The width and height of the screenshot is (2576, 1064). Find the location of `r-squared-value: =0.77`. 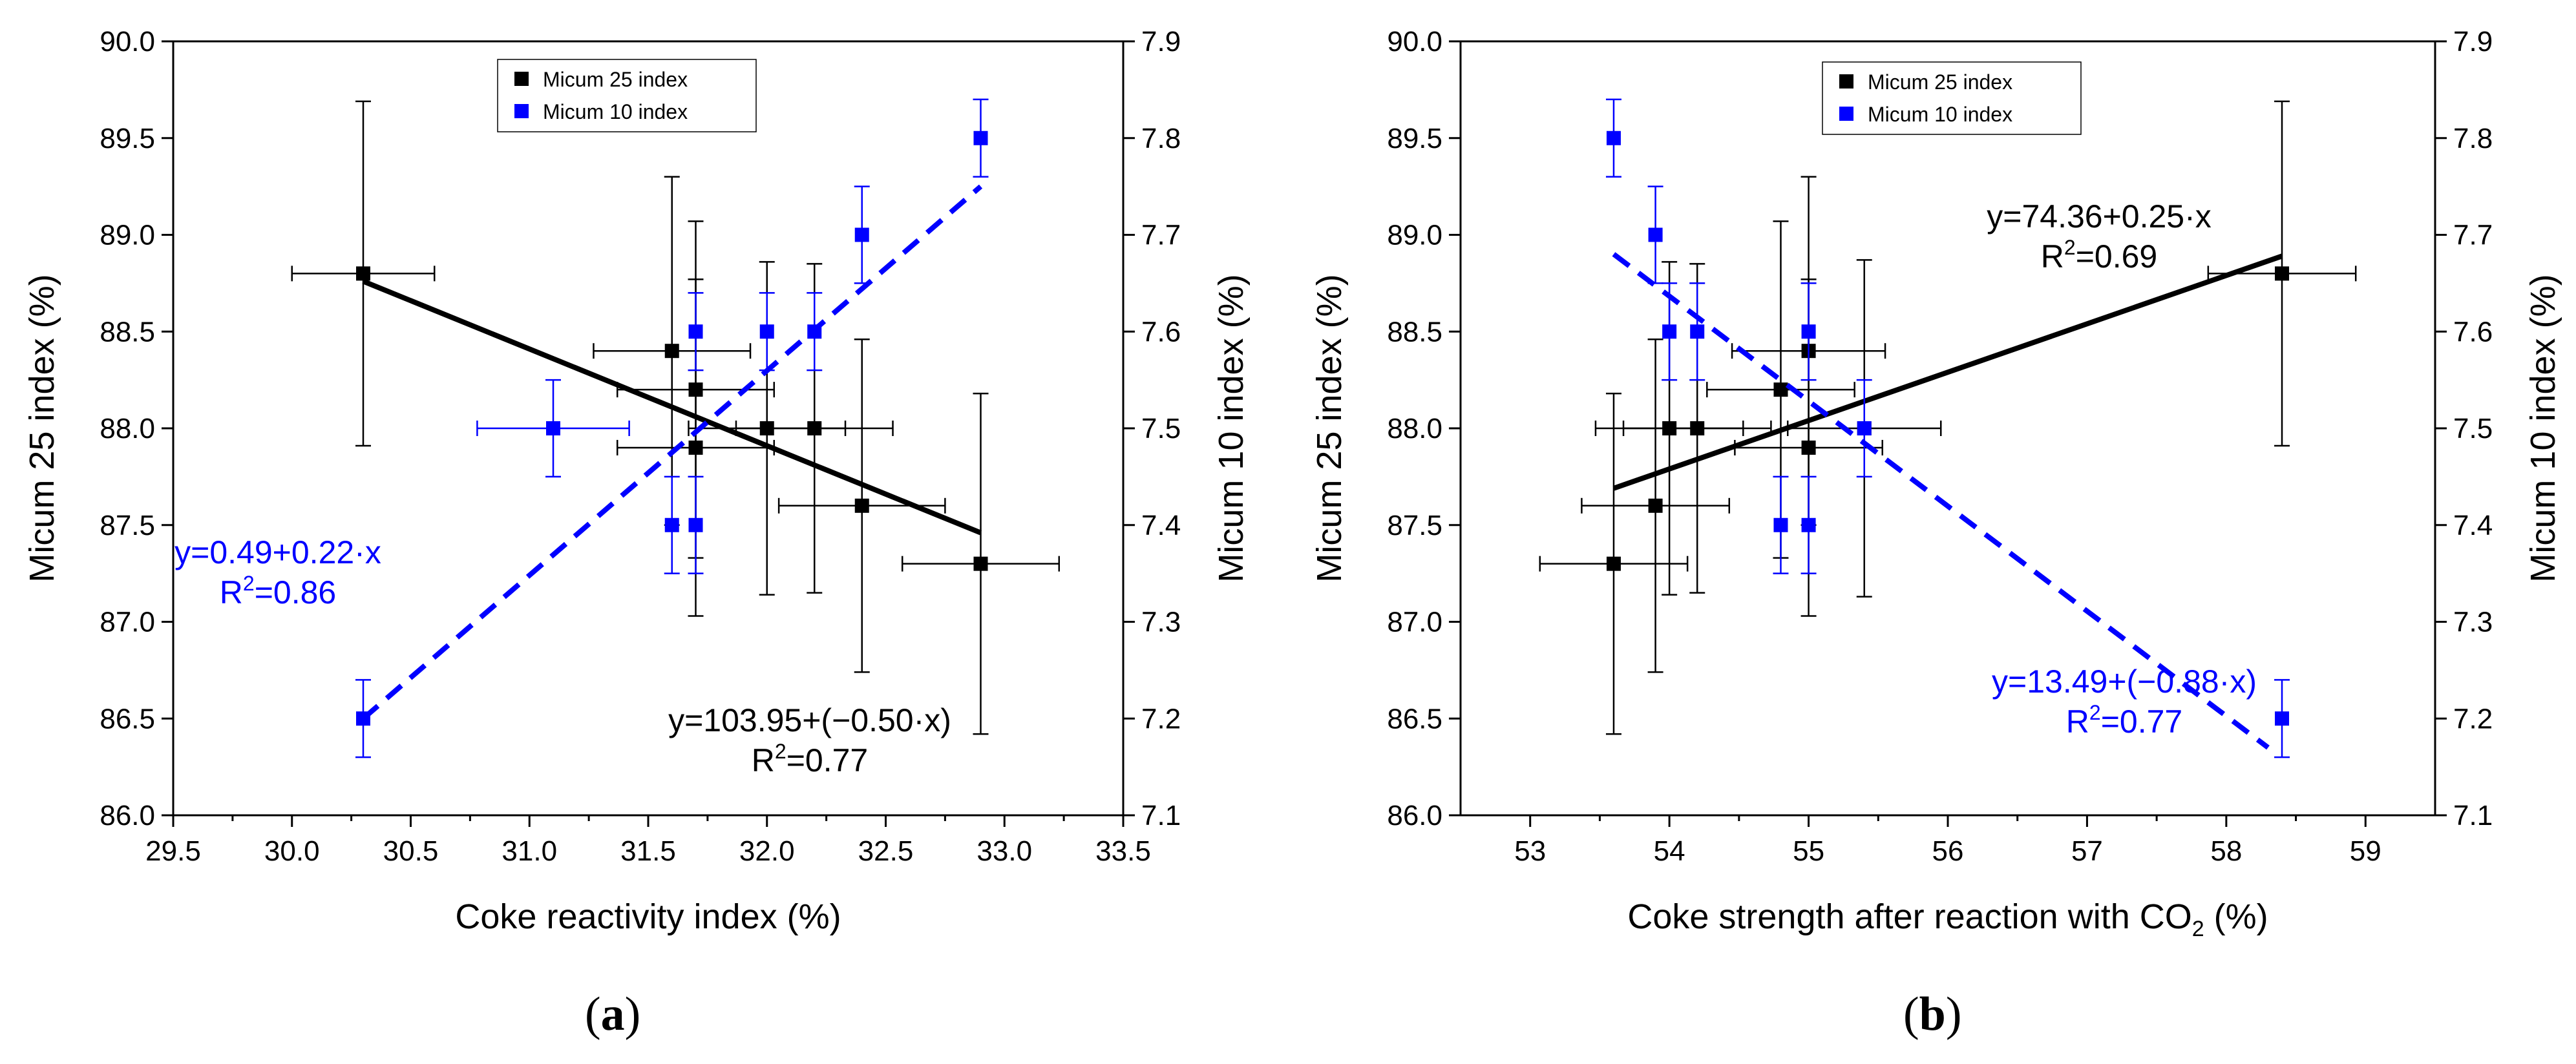

r-squared-value: =0.77 is located at coordinates (2142, 722).